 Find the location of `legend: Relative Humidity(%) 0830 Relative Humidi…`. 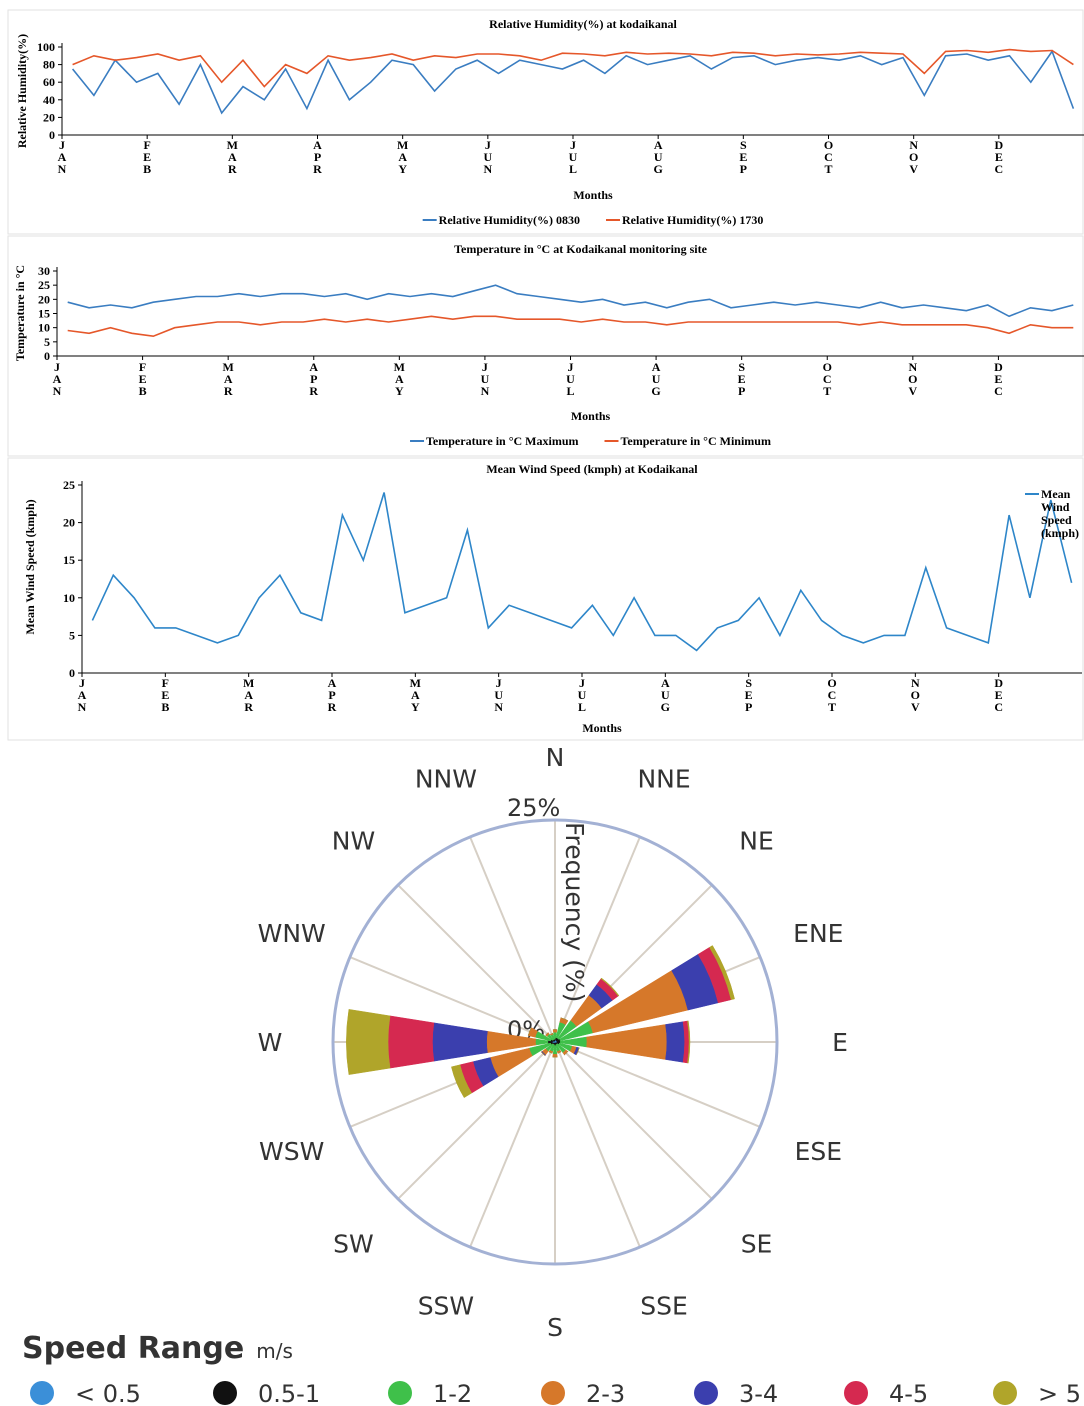

legend: Relative Humidity(%) 0830 Relative Humidi… is located at coordinates (592, 220).